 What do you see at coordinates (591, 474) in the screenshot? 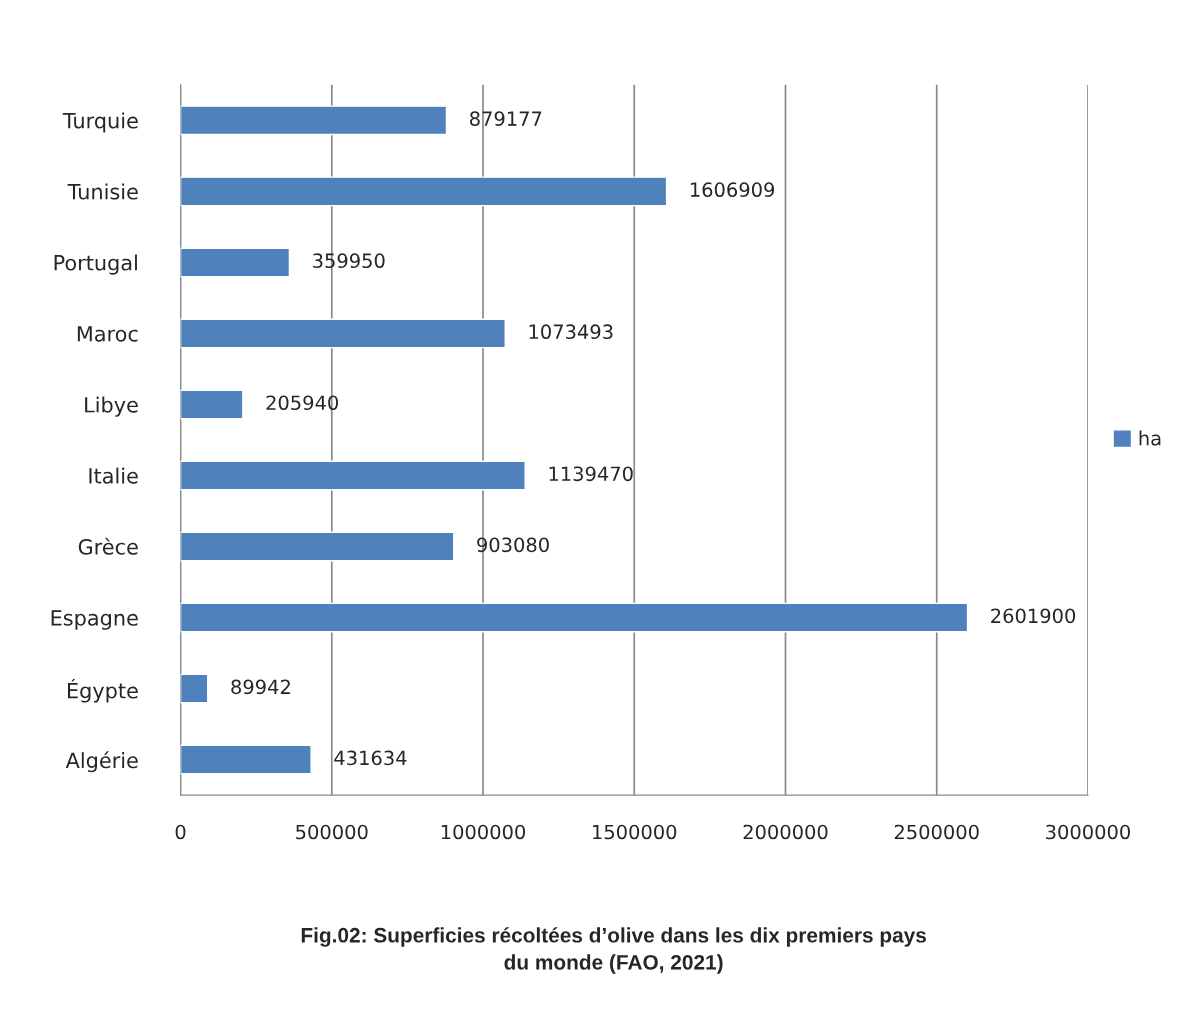
I see `data-label: 1139470` at bounding box center [591, 474].